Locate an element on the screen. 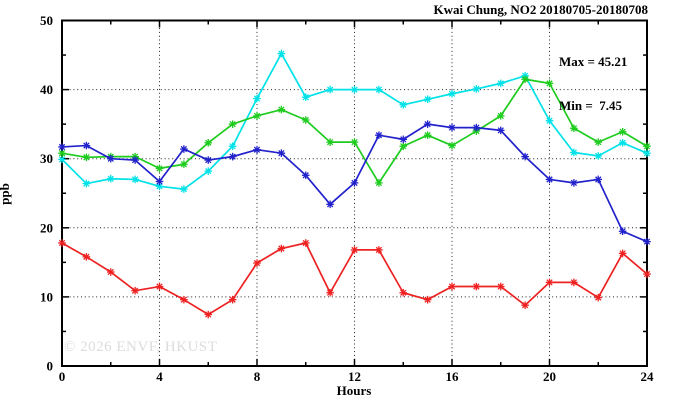 Image resolution: width=674 pixels, height=409 pixels. y-tick-label: 10 is located at coordinates (46, 296).